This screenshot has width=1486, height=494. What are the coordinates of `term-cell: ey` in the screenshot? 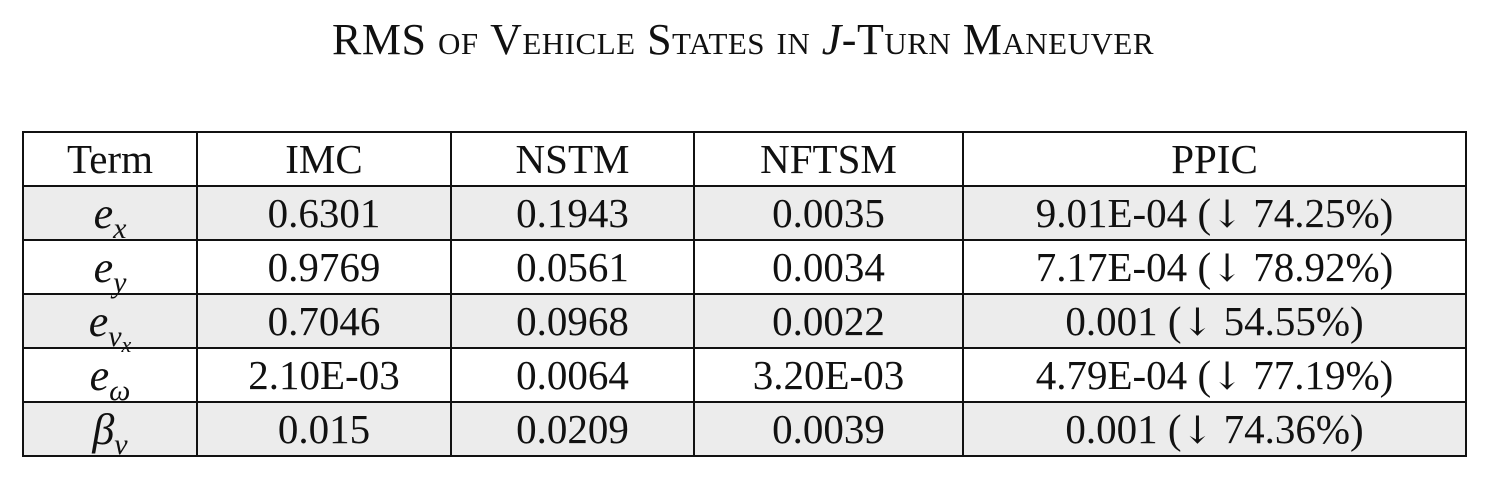 It's located at (110, 268).